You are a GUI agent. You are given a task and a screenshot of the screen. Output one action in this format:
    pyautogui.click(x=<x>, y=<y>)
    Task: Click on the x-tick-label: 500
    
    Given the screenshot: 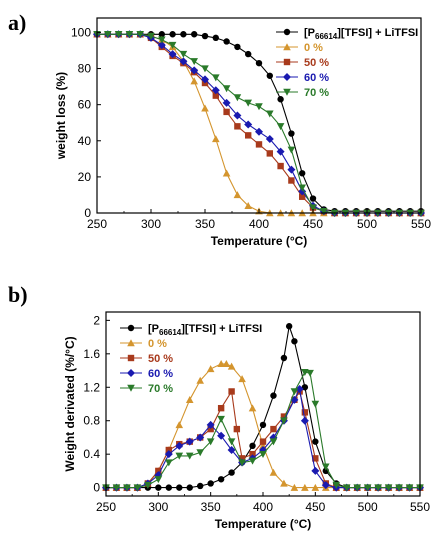 What is the action you would take?
    pyautogui.click(x=367, y=224)
    